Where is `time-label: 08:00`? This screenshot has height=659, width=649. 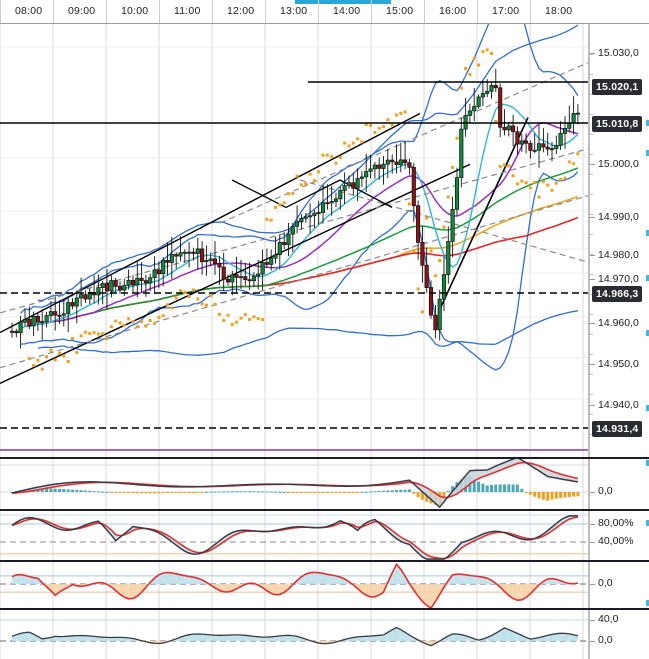 time-label: 08:00 is located at coordinates (29, 11).